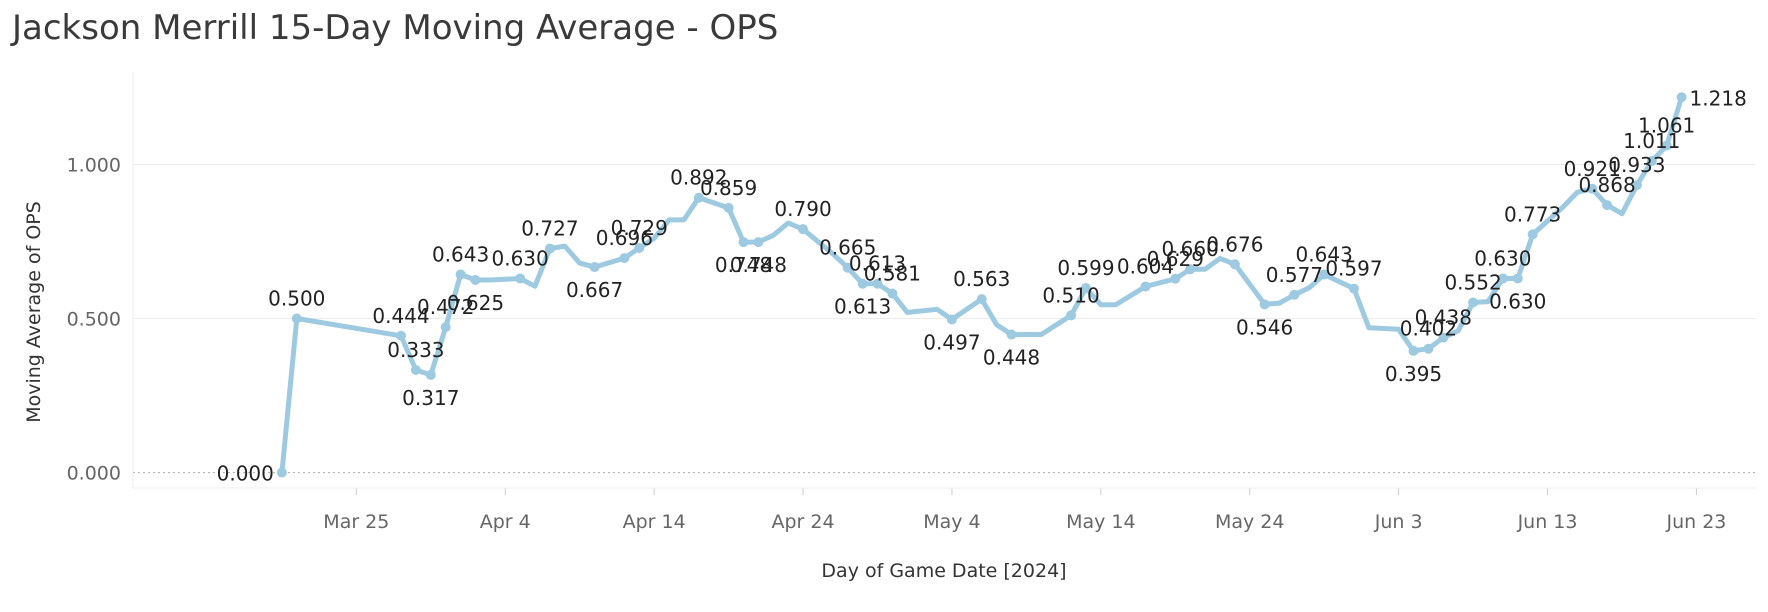 The image size is (1768, 612). What do you see at coordinates (415, 350) in the screenshot?
I see `data-label: 0.333` at bounding box center [415, 350].